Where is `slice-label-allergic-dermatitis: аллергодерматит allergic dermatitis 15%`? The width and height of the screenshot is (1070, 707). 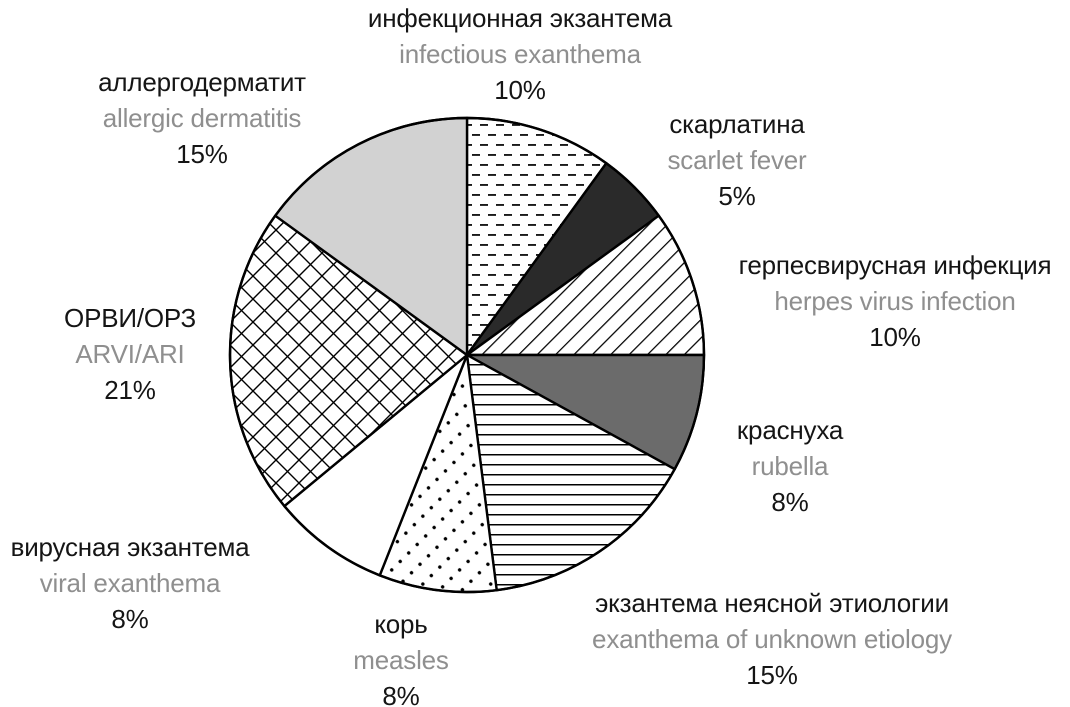 slice-label-allergic-dermatitis: аллергодерматит allergic dermatitis 15% is located at coordinates (202, 118).